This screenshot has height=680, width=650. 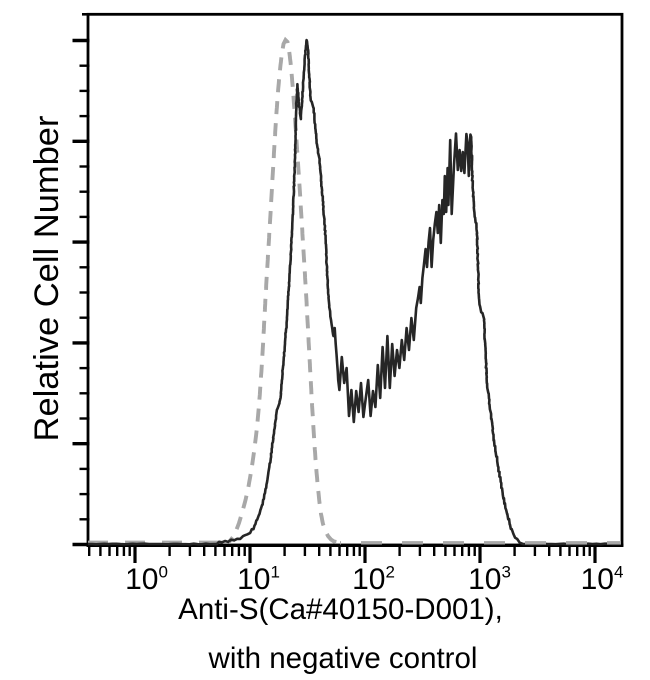 I want to click on svg-text: 10³, so click(x=489, y=580).